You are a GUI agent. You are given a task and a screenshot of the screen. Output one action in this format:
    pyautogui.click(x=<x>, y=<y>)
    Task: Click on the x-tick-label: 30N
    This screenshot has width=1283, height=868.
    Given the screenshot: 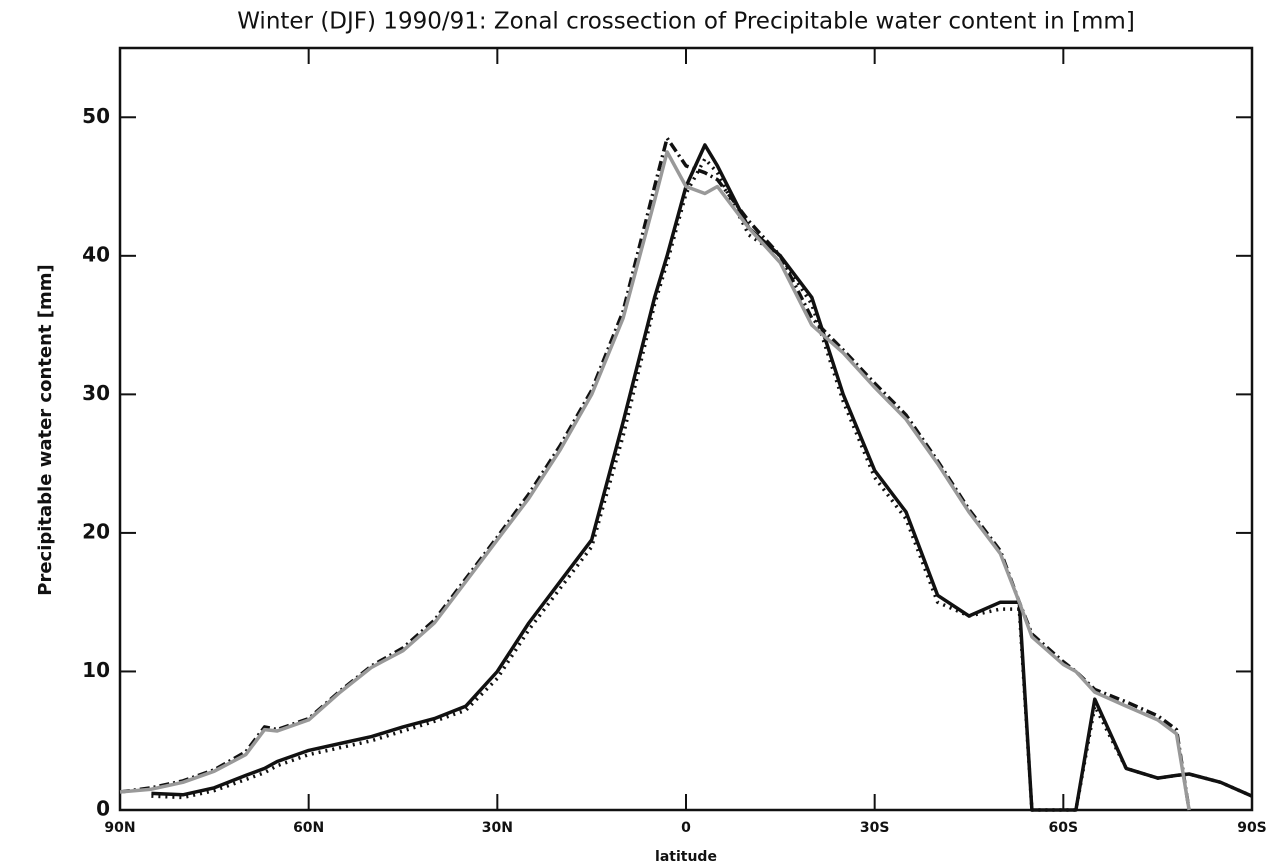 What is the action you would take?
    pyautogui.click(x=497, y=828)
    